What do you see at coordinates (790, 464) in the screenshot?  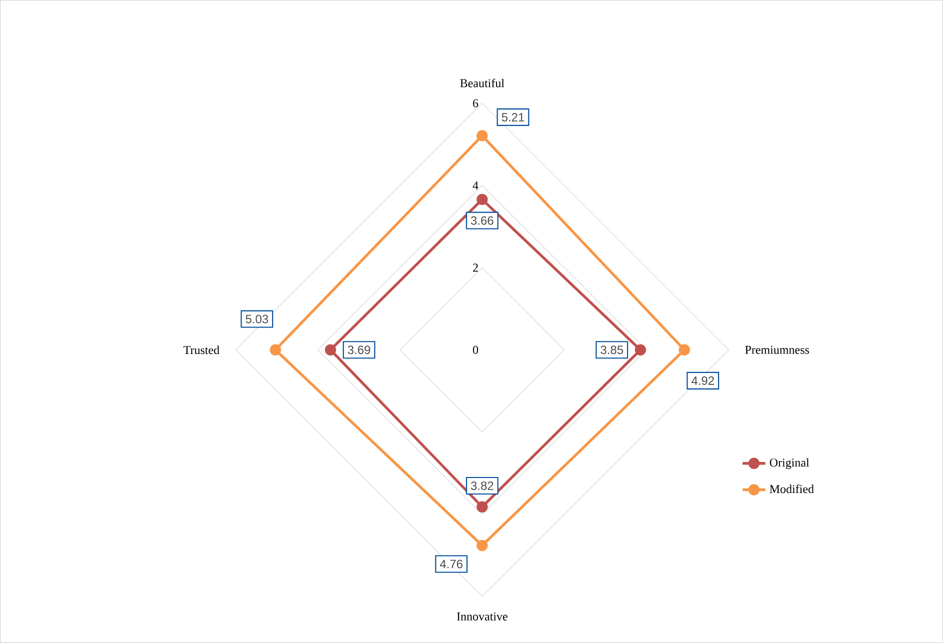 I see `legend-label: Original` at bounding box center [790, 464].